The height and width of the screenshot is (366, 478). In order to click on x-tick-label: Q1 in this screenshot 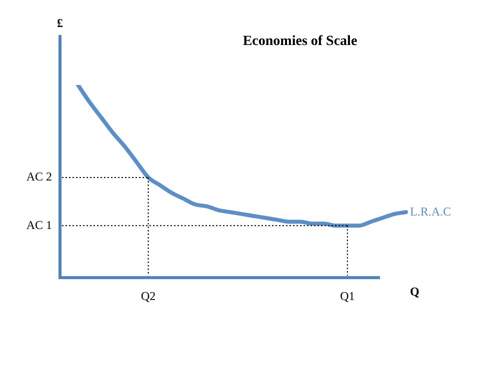, I will do `click(347, 295)`.